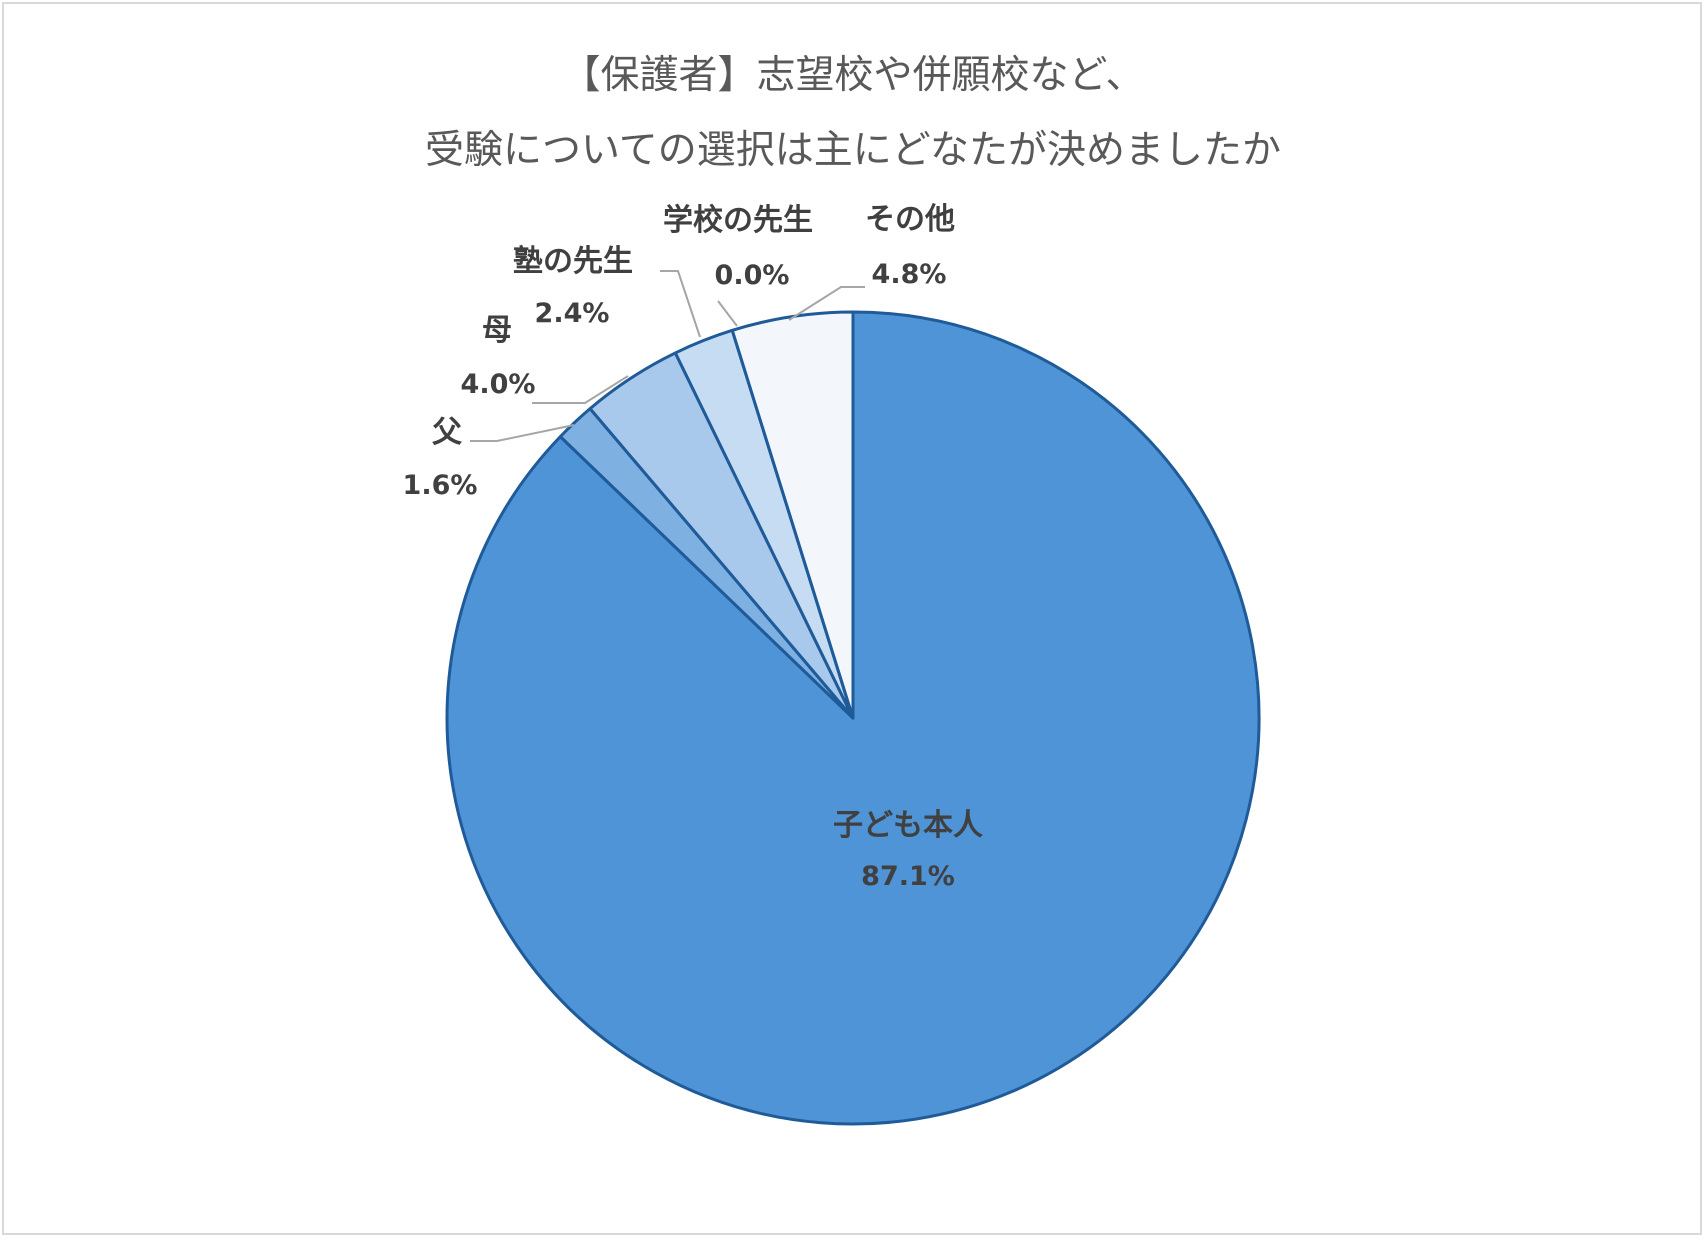 This screenshot has height=1239, width=1706. Describe the element at coordinates (447, 432) in the screenshot. I see `slice-label-1: 父` at that location.